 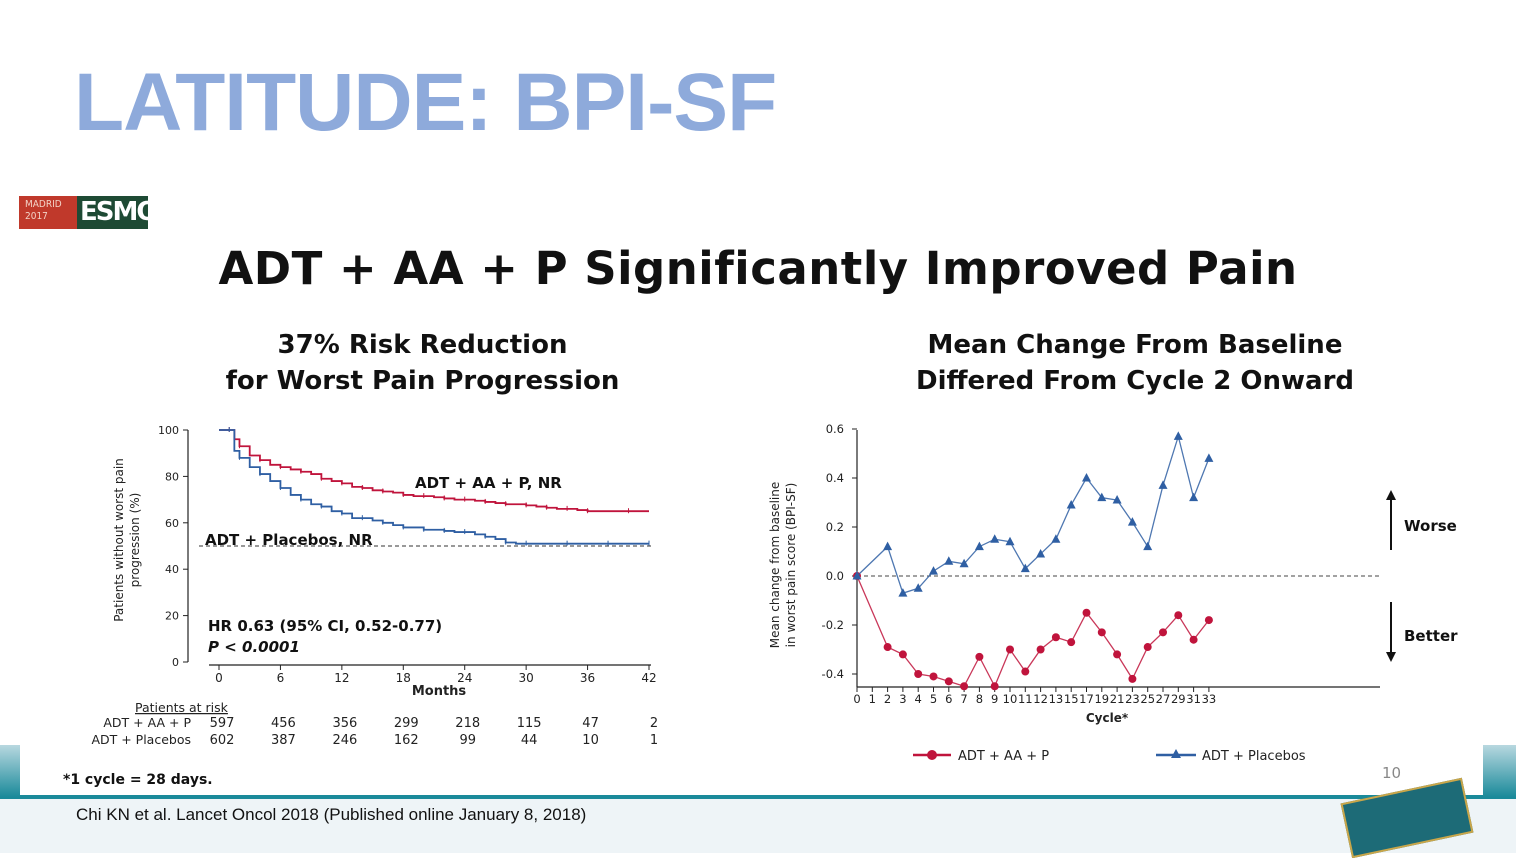 What do you see at coordinates (344, 740) in the screenshot?
I see `risk-value: 246` at bounding box center [344, 740].